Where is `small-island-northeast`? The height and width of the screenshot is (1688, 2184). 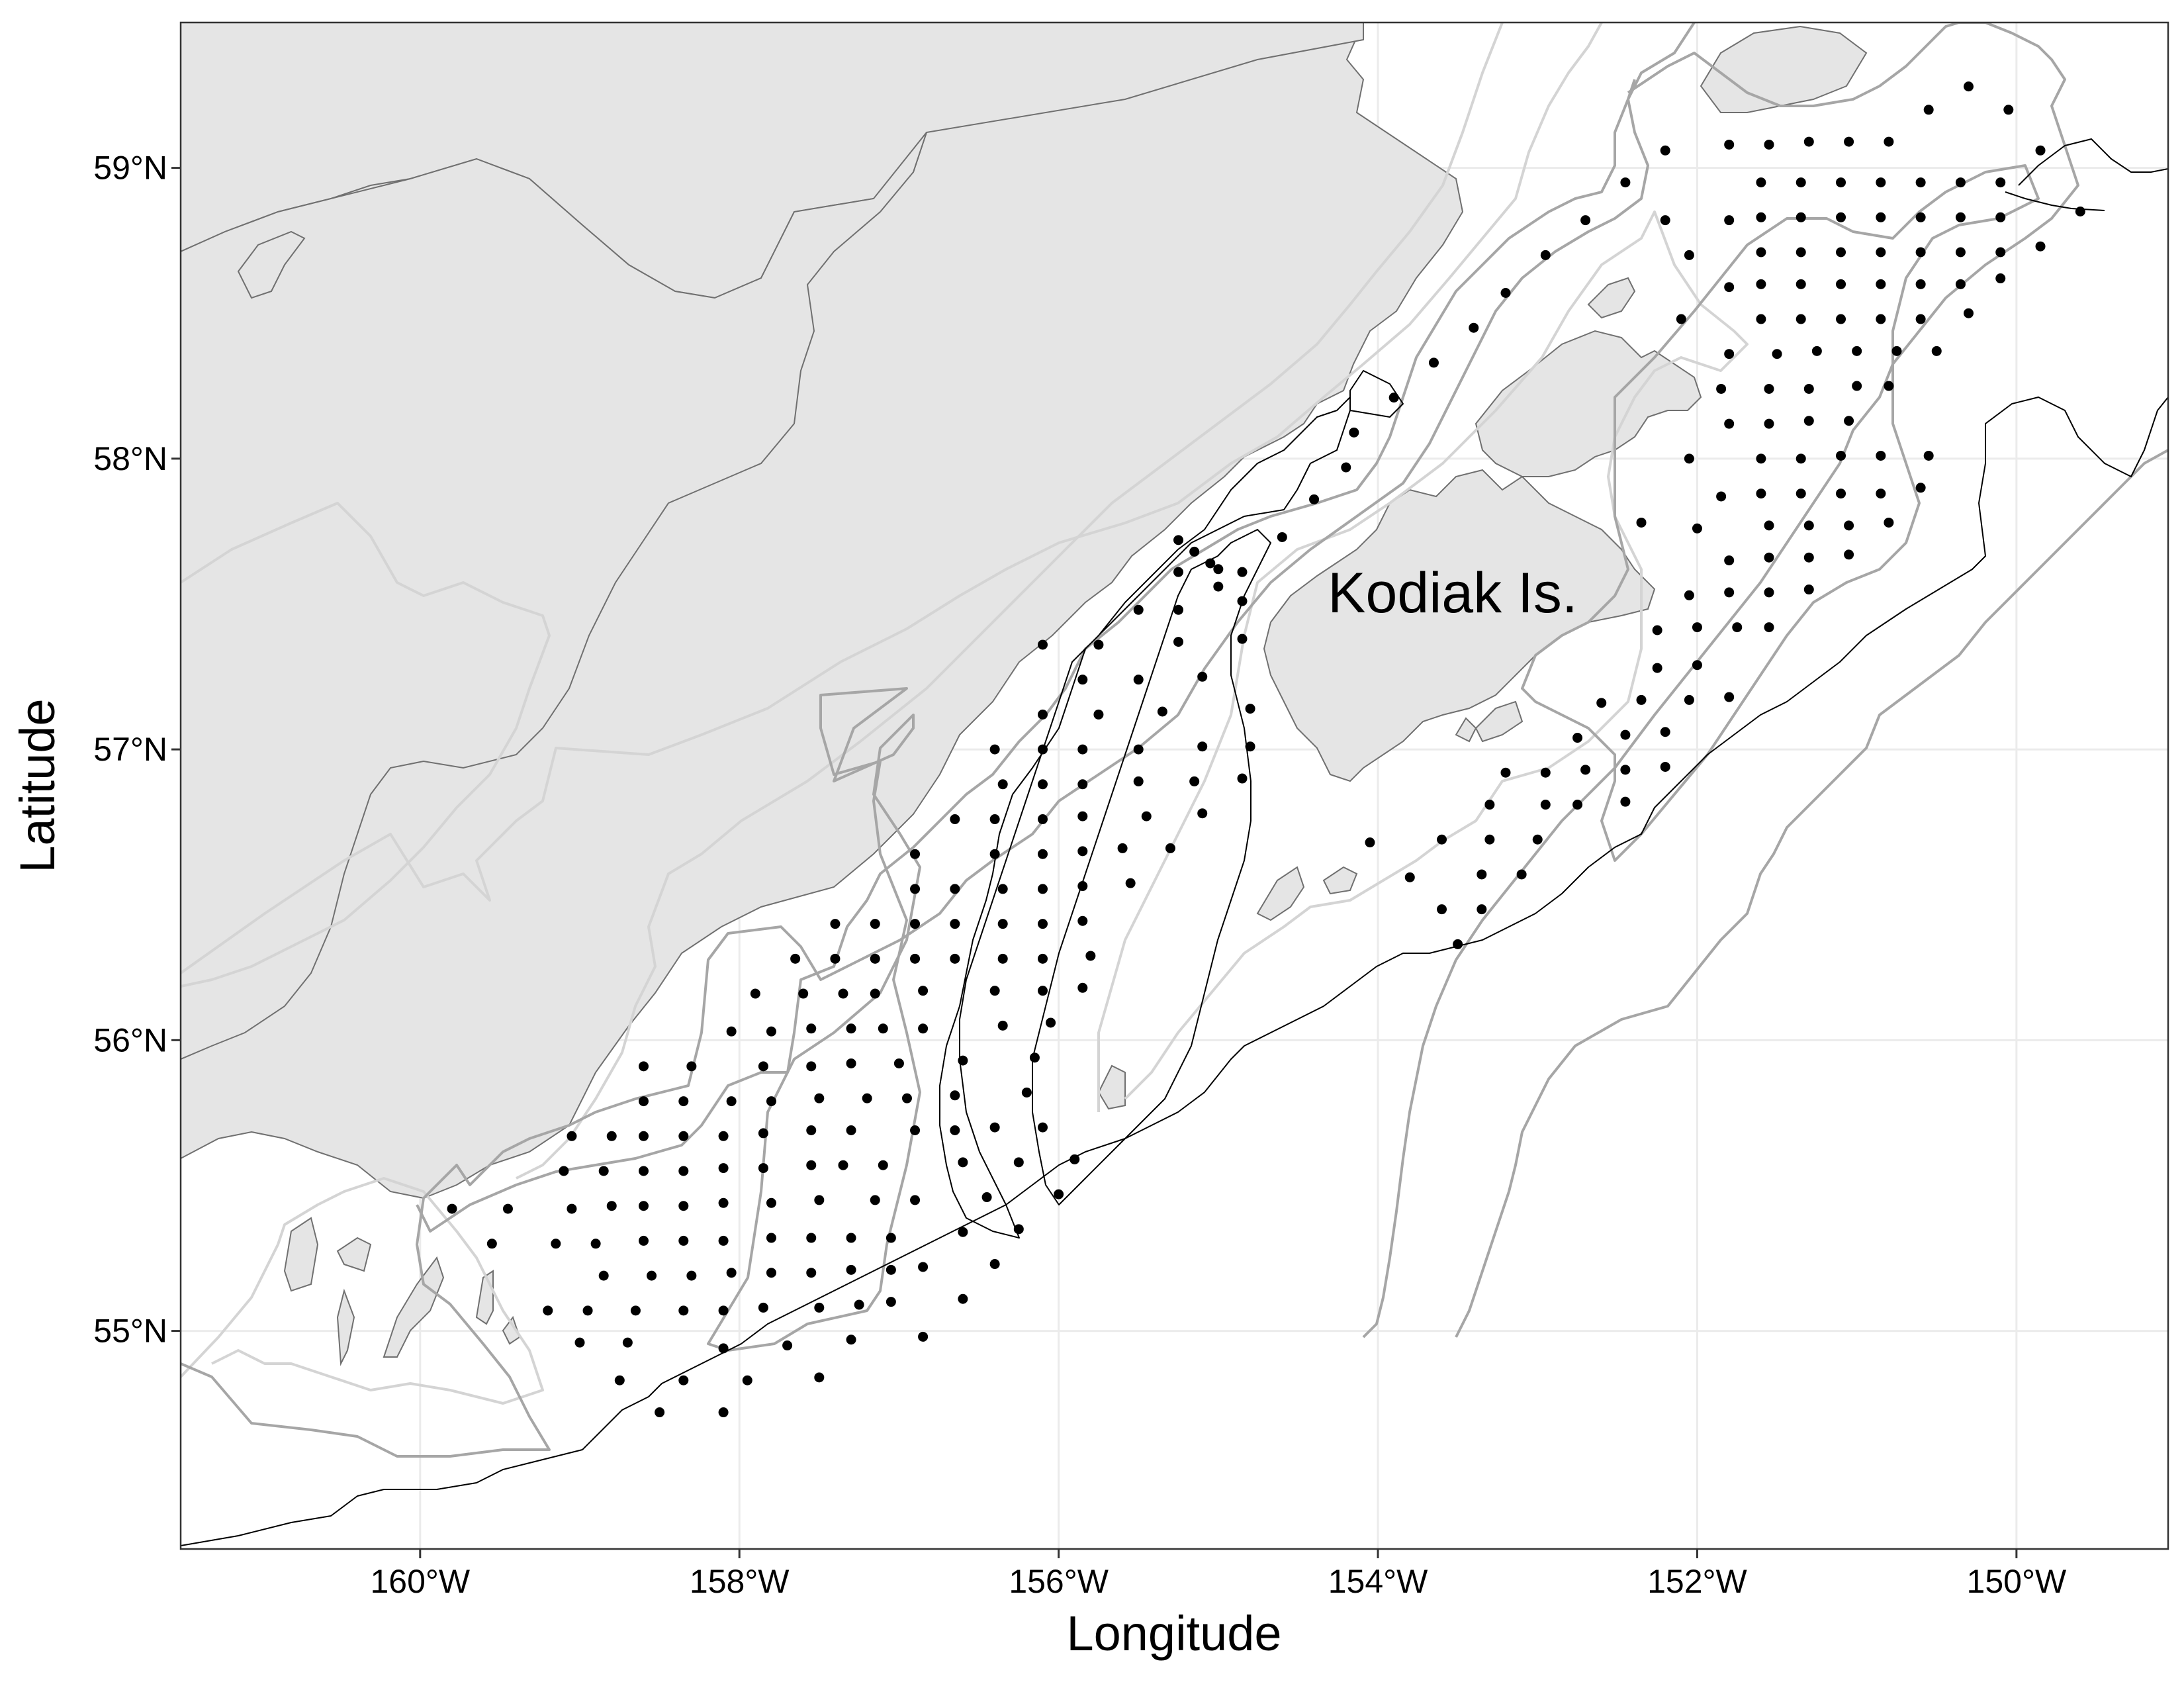 small-island-northeast is located at coordinates (1784, 69).